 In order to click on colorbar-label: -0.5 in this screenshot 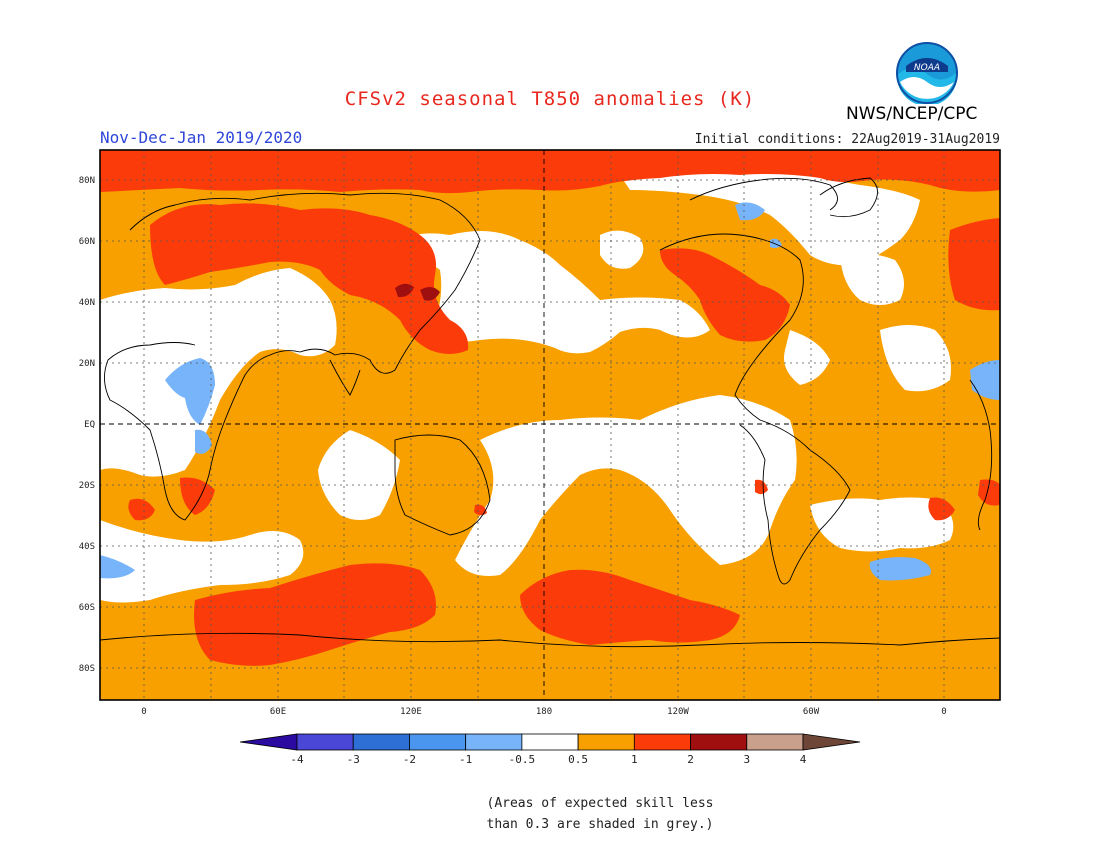, I will do `click(522, 759)`.